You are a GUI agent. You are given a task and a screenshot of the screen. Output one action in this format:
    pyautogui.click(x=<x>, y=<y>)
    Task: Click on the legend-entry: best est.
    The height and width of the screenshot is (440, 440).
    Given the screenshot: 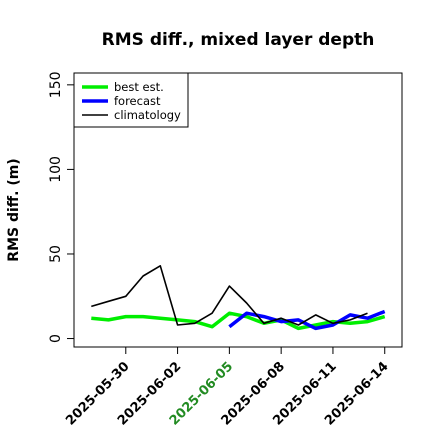 What is the action you would take?
    pyautogui.click(x=139, y=87)
    